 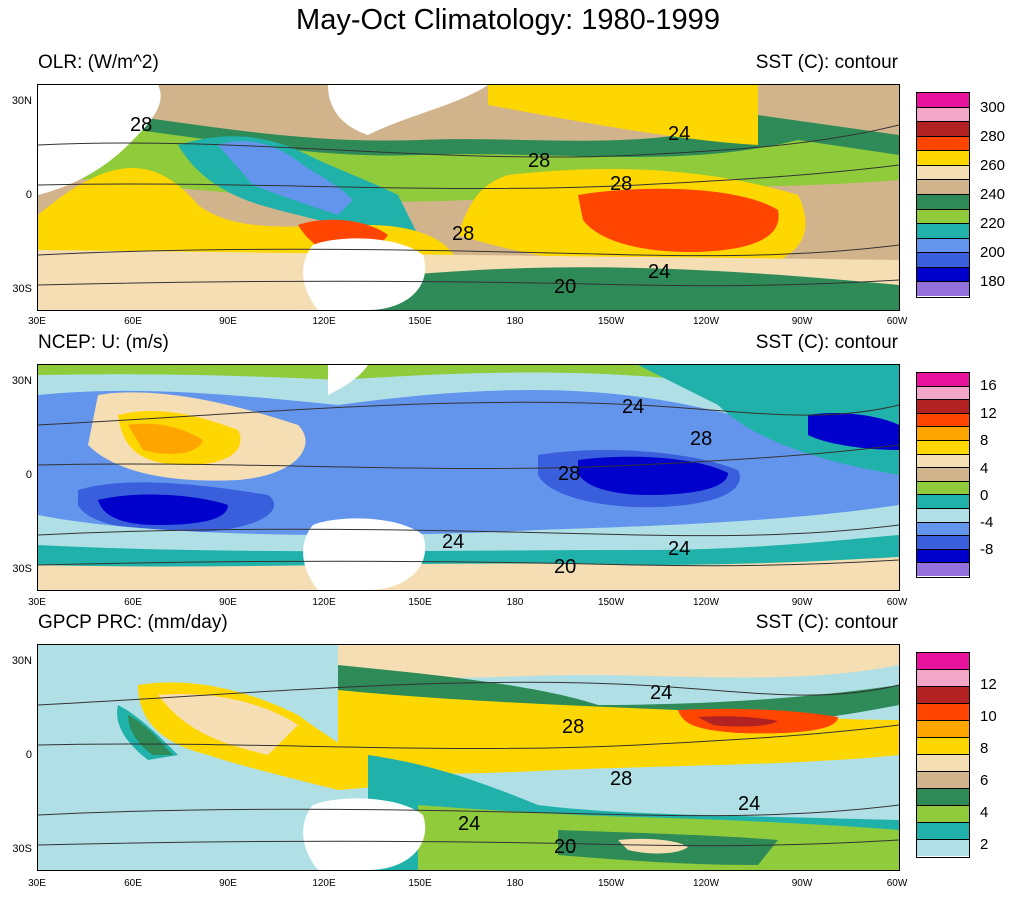 I want to click on p1-colorbar-label: 280, so click(x=993, y=136).